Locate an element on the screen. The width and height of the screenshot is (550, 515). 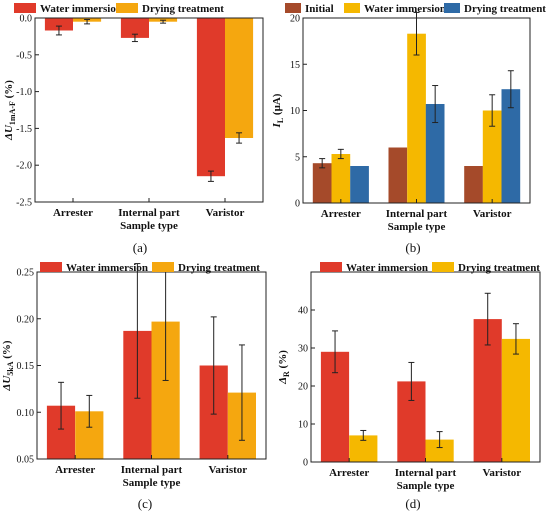
y-axis-label-d: ΔR (%) is located at coordinates (284, 367).